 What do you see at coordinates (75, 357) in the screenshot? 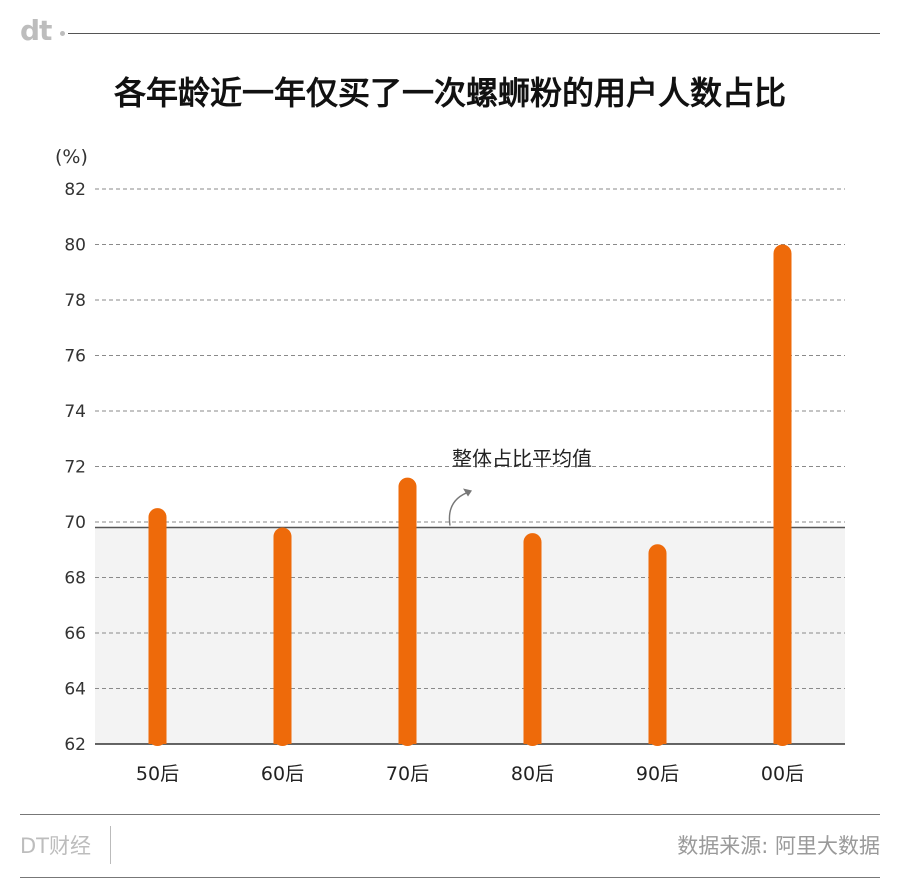
I see `y-tick-label: 76` at bounding box center [75, 357].